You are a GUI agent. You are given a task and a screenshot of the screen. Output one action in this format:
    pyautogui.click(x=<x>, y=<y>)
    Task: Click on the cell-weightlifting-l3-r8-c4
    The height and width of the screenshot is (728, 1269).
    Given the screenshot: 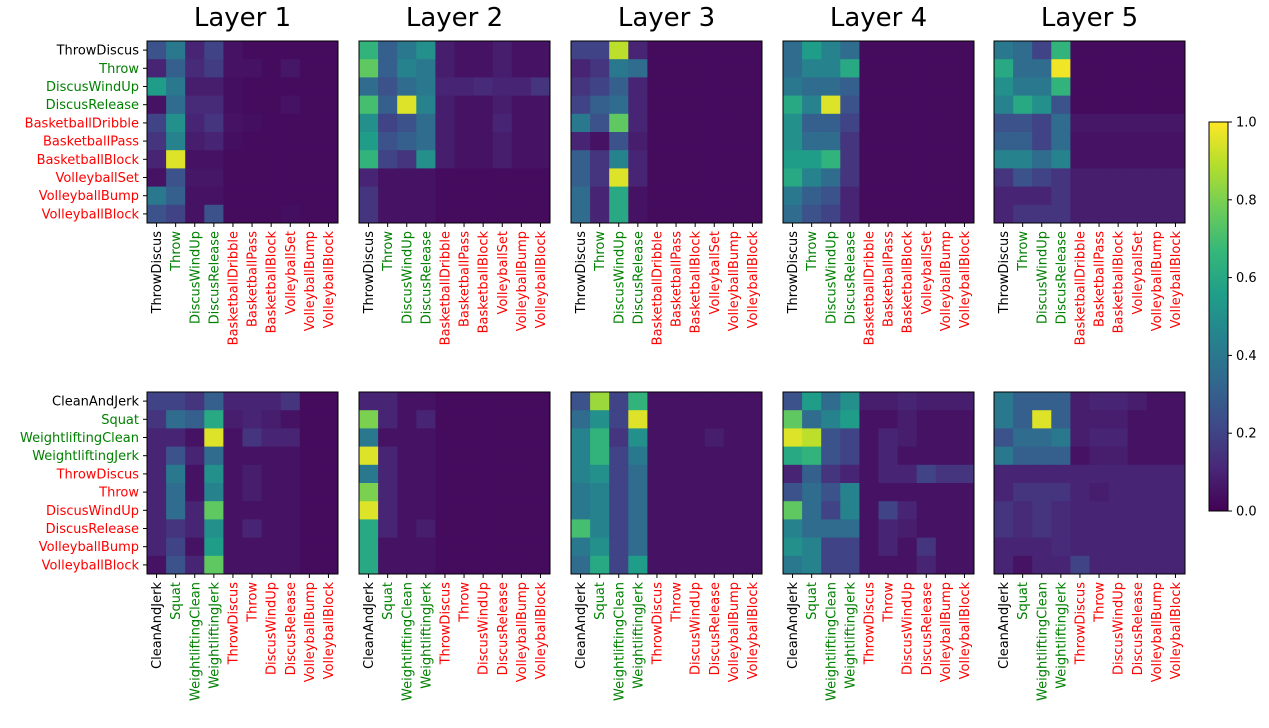 What is the action you would take?
    pyautogui.click(x=657, y=547)
    